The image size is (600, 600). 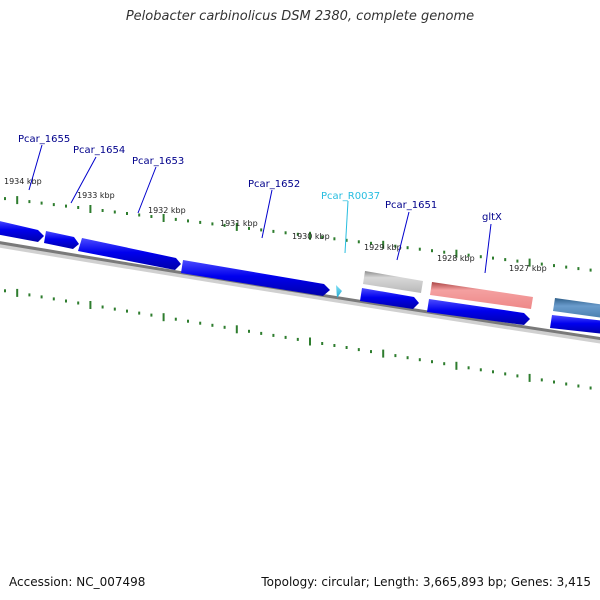 I want to click on gene-arrow-gltx-lower, so click(x=478, y=312).